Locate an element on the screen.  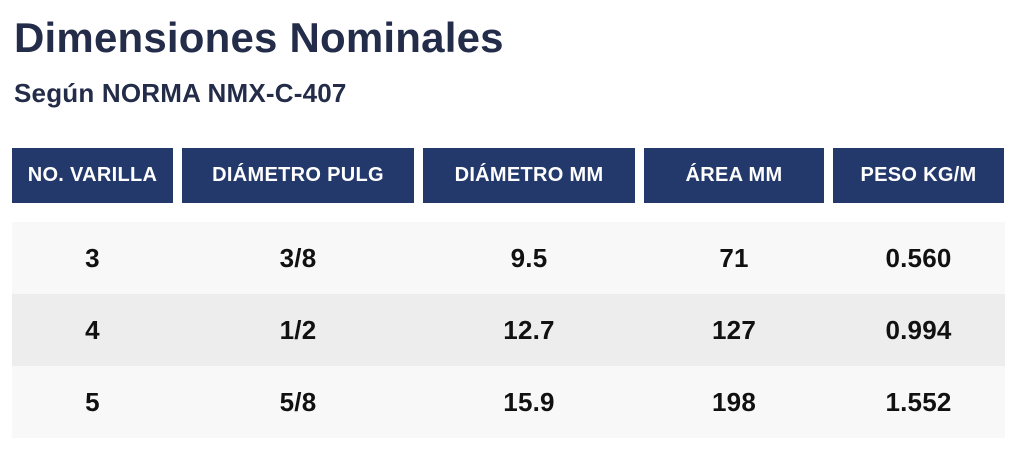
column-header-diametro-mm: DIÁMETRO MM is located at coordinates (529, 175).